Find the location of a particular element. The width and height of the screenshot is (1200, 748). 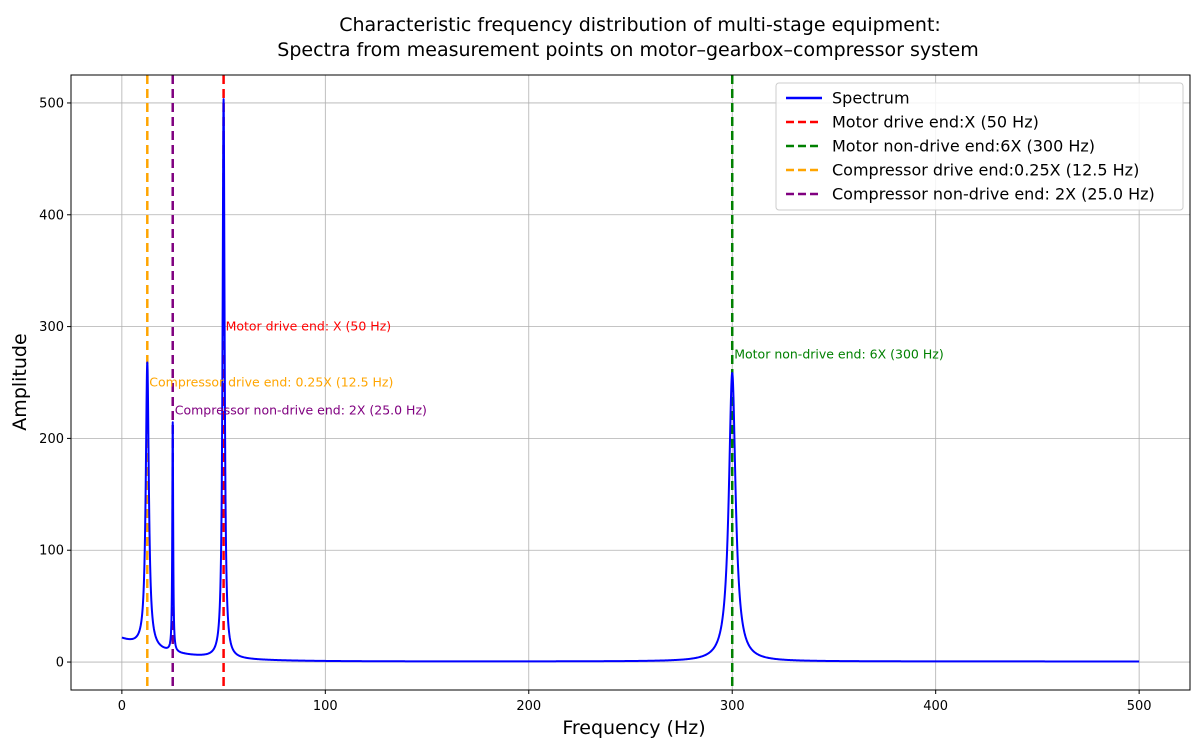

x-tick-label: 0 is located at coordinates (122, 706).